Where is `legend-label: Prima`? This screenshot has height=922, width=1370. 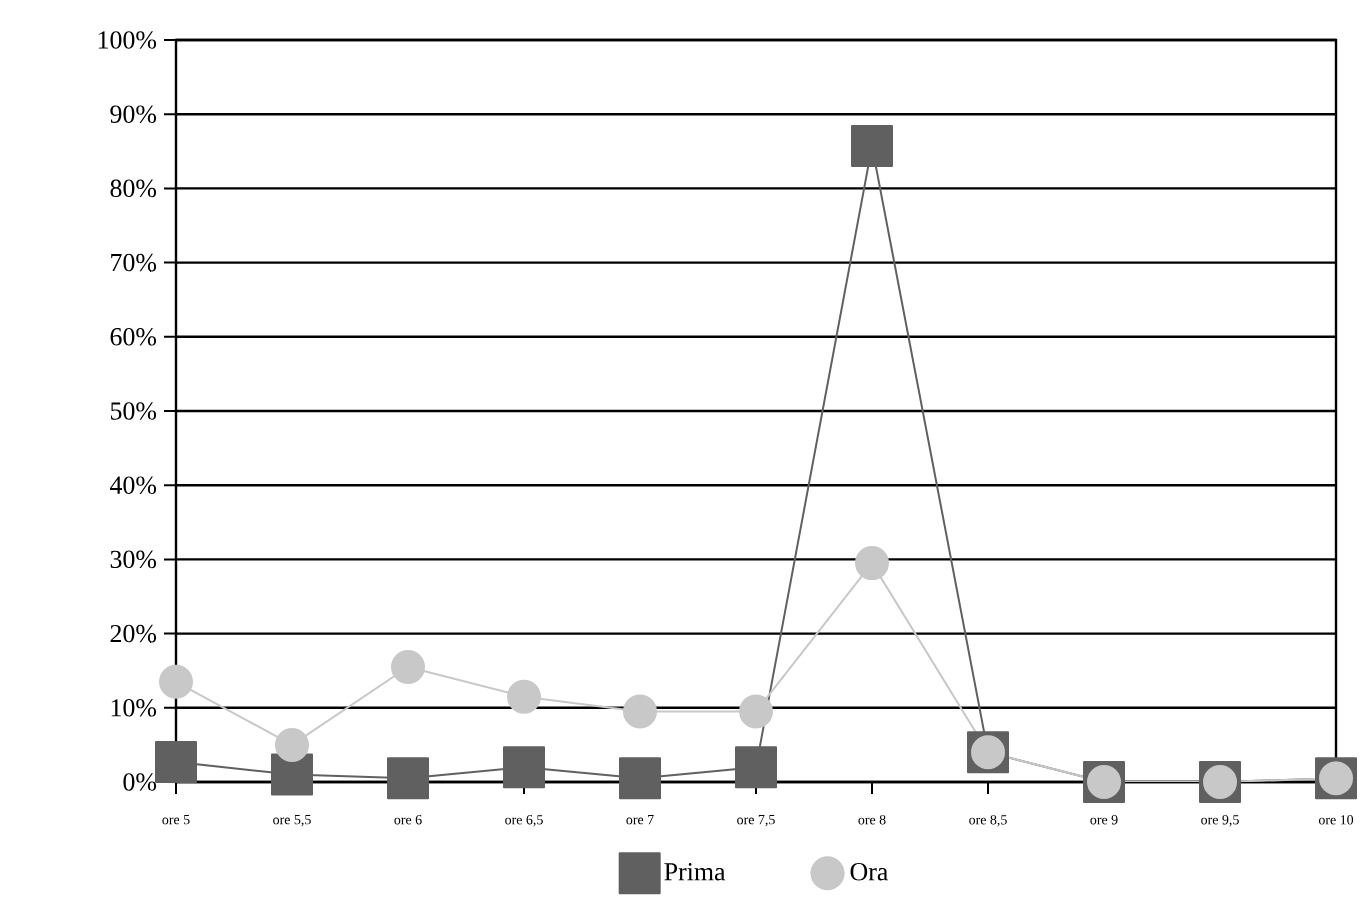
legend-label: Prima is located at coordinates (695, 872).